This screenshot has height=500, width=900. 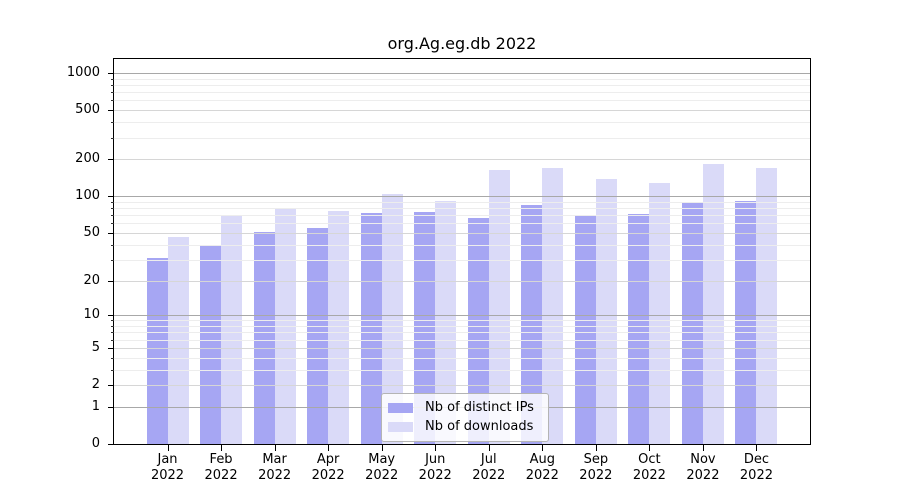 I want to click on month-label: Dec, so click(x=756, y=459).